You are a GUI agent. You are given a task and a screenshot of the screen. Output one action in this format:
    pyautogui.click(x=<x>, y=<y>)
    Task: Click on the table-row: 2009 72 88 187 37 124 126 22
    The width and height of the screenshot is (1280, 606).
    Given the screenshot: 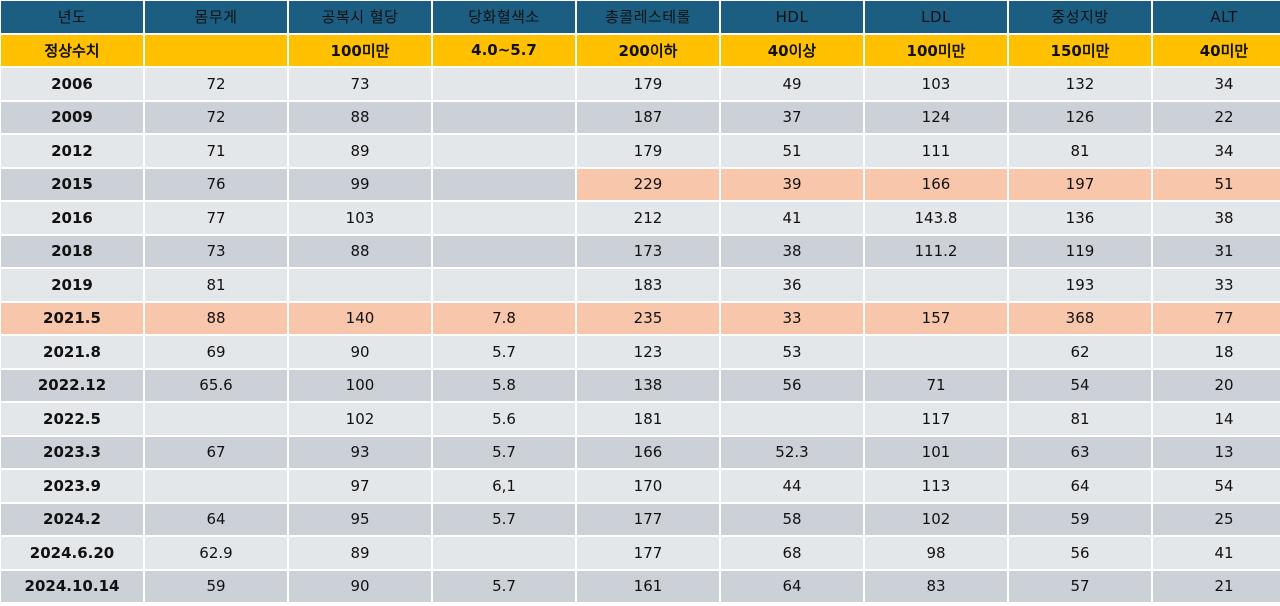 What is the action you would take?
    pyautogui.click(x=640, y=117)
    